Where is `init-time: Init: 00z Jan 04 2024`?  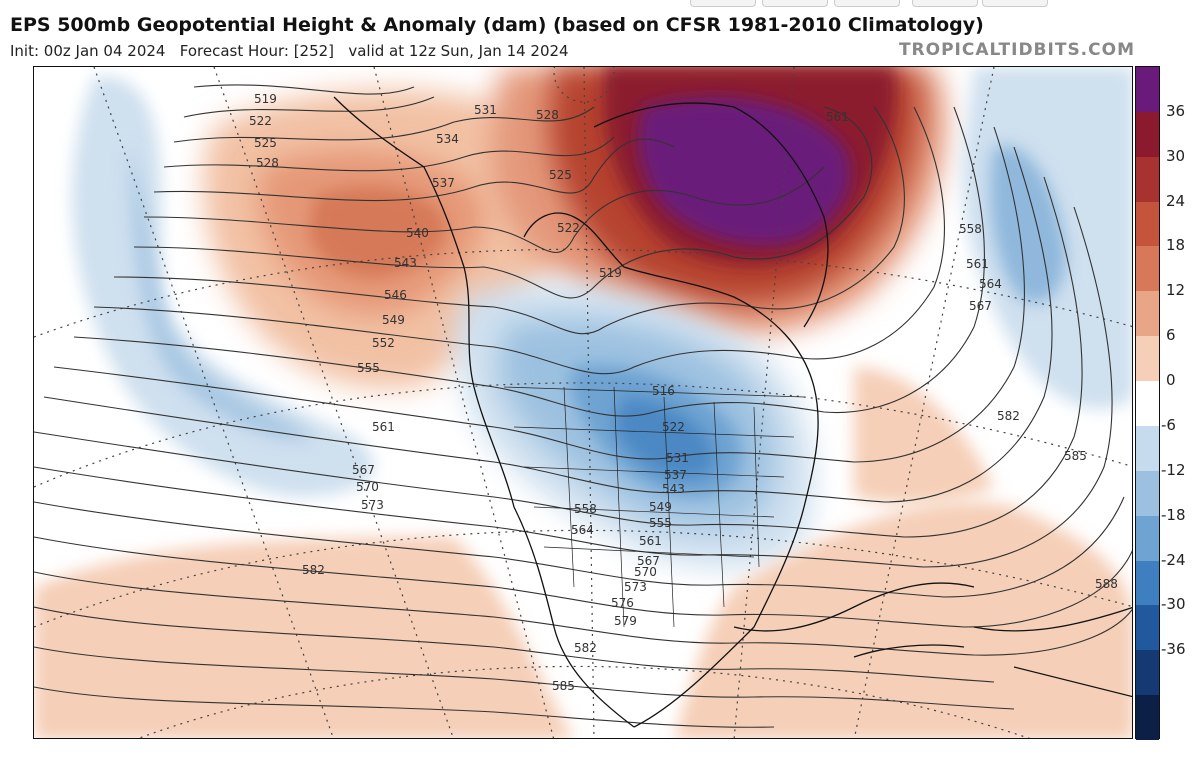 init-time: Init: 00z Jan 04 2024 is located at coordinates (88, 51).